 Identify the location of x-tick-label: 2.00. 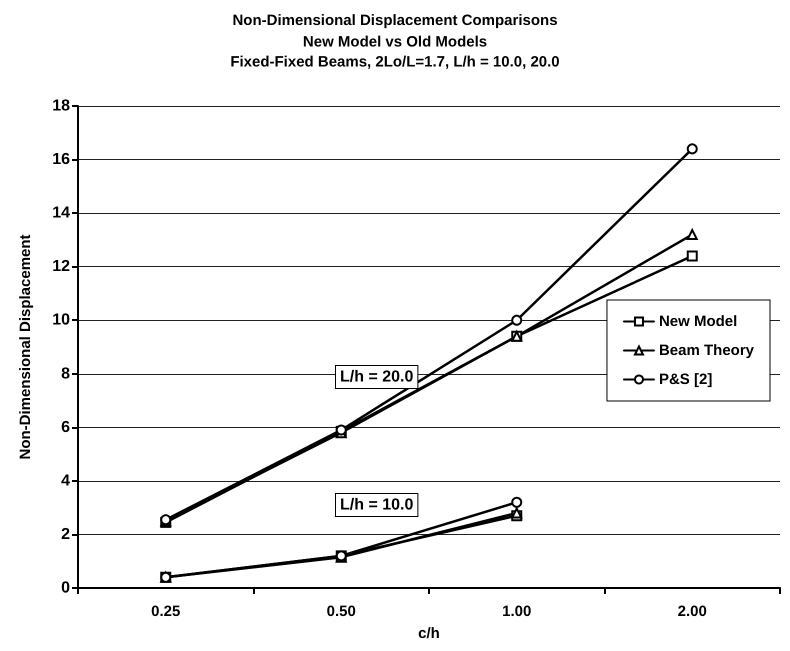
(692, 611).